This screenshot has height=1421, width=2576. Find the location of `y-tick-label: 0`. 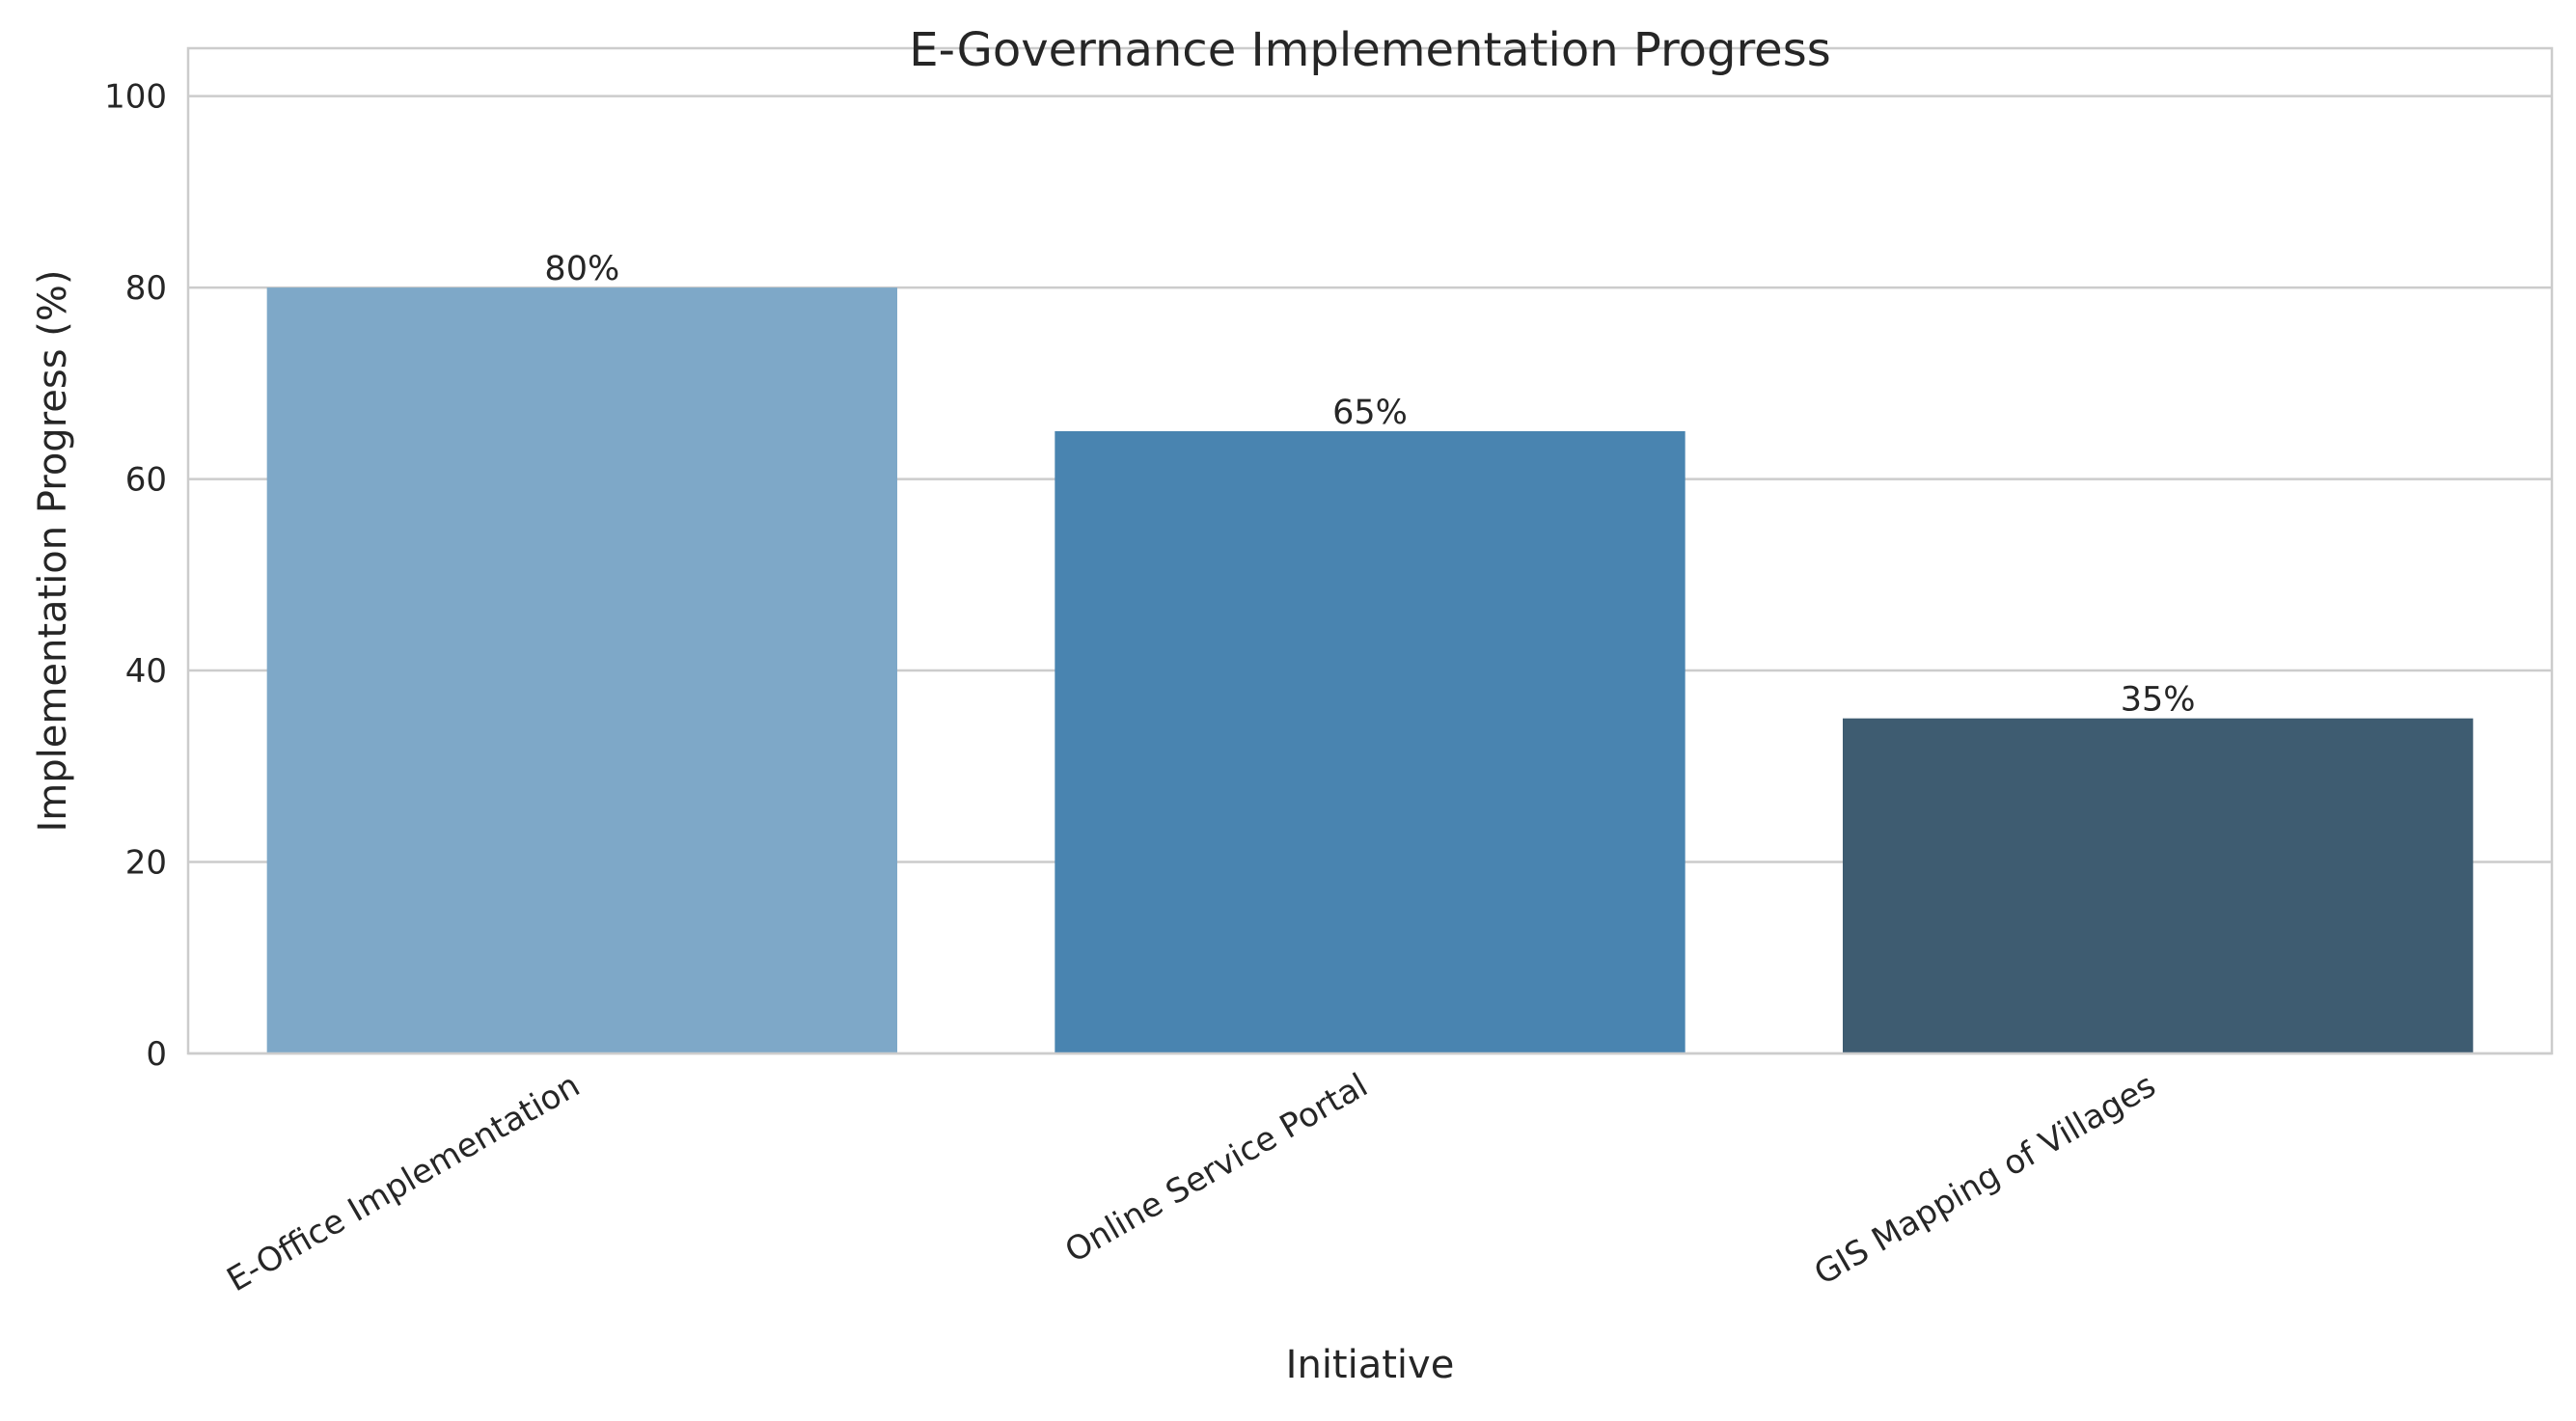

y-tick-label: 0 is located at coordinates (157, 1054).